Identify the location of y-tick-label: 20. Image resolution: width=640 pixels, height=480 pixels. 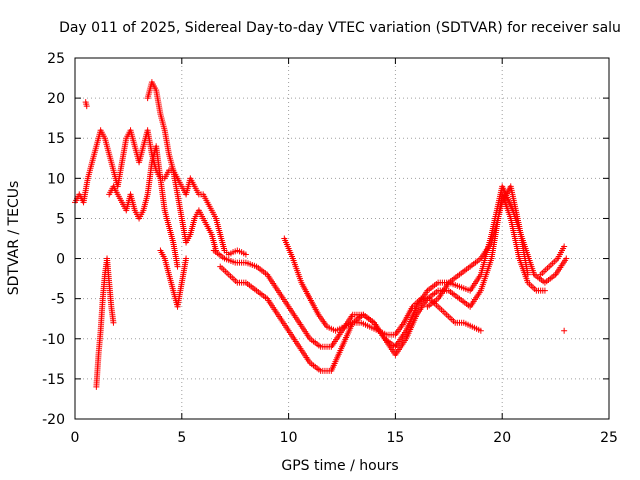
(56, 99).